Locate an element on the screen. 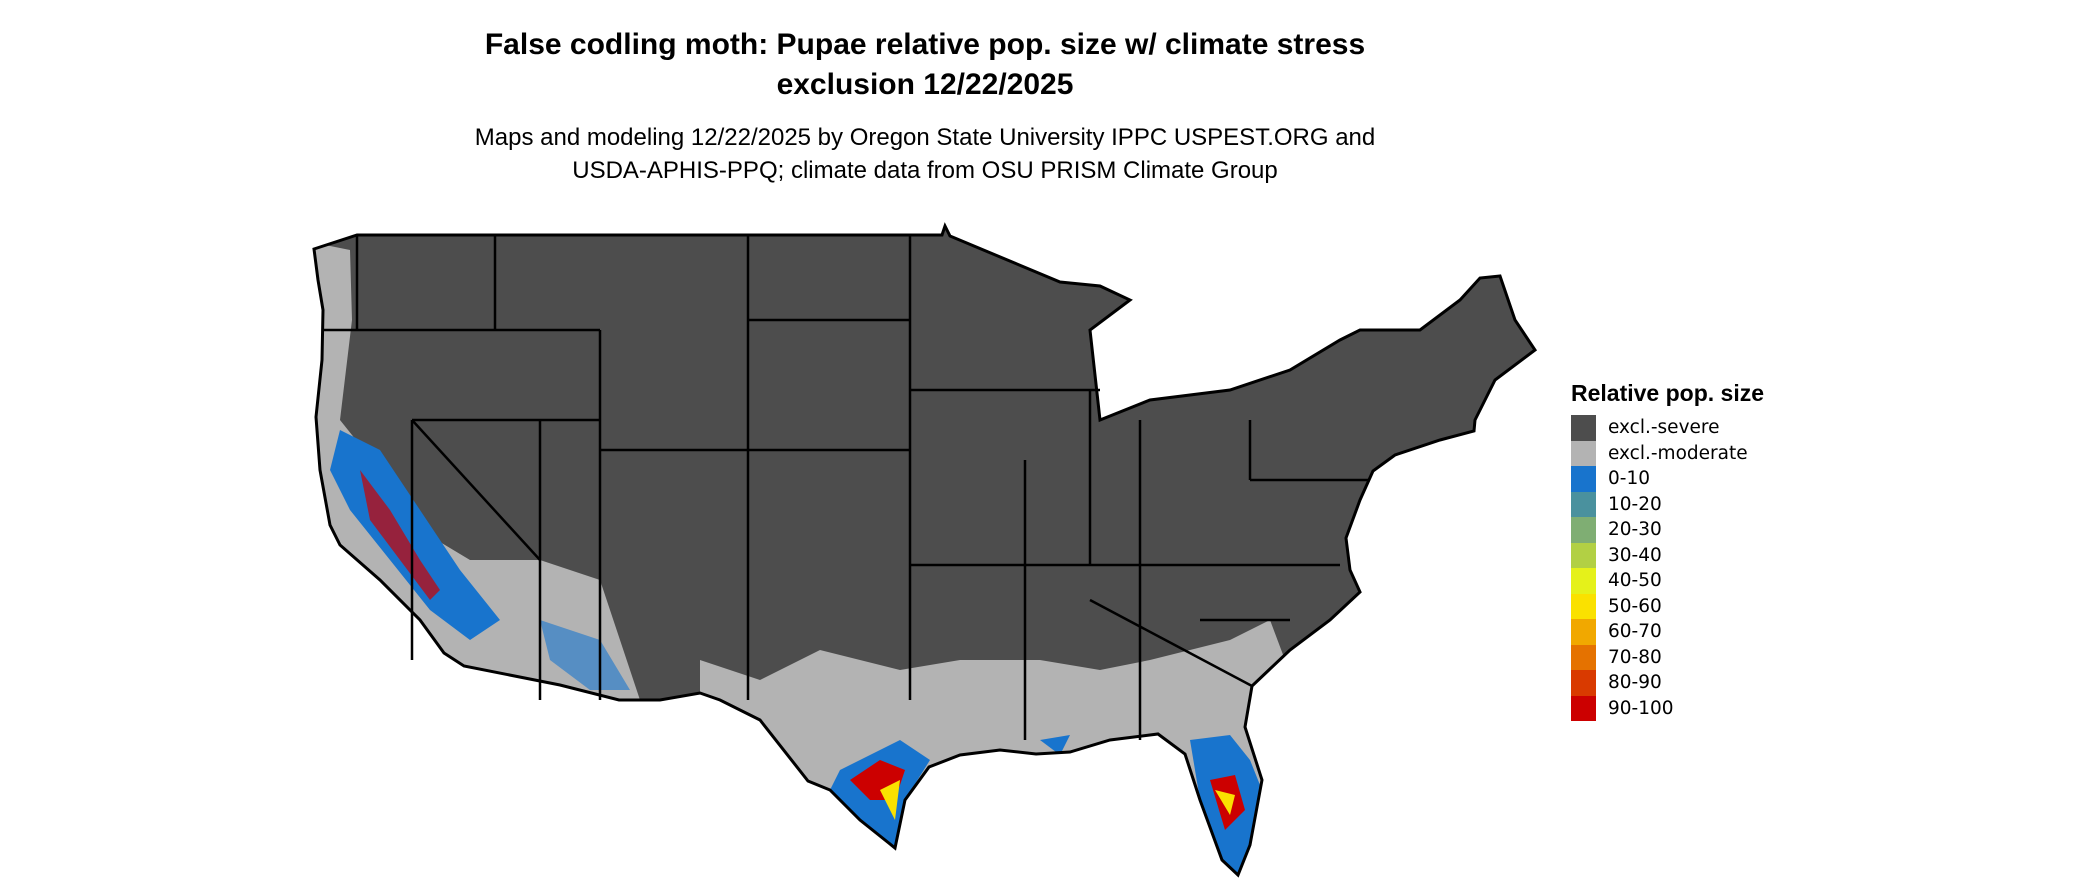 This screenshot has height=892, width=2100. florida-mid-area is located at coordinates (1225, 802).